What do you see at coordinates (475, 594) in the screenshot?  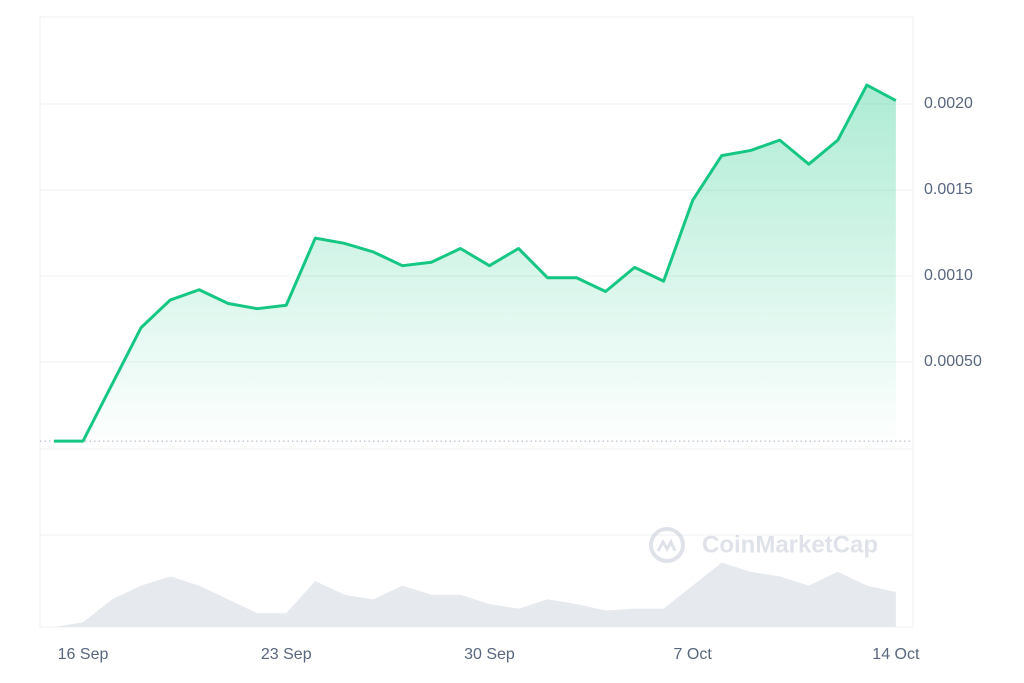 I see `volume-area` at bounding box center [475, 594].